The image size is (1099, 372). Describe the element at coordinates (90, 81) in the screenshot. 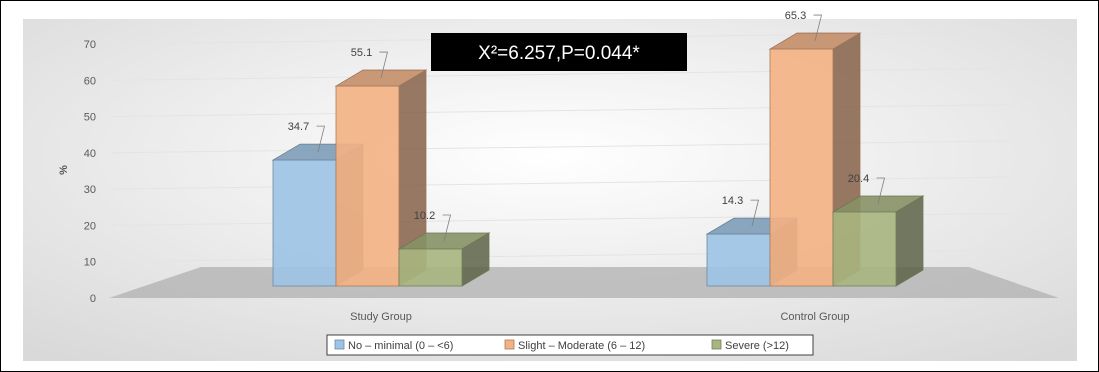

I see `y-tick-label: 60` at that location.